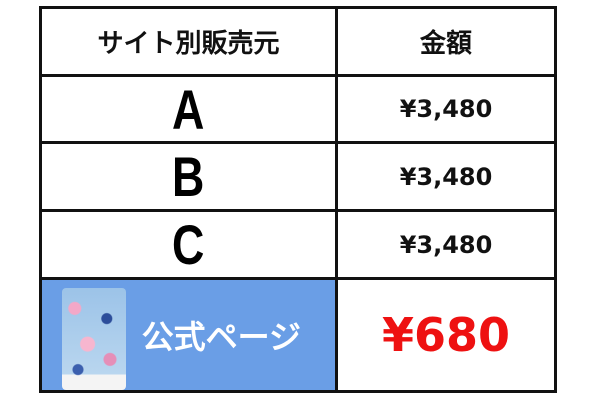 This screenshot has height=400, width=600. I want to click on header-site: サイト別販売元, so click(190, 43).